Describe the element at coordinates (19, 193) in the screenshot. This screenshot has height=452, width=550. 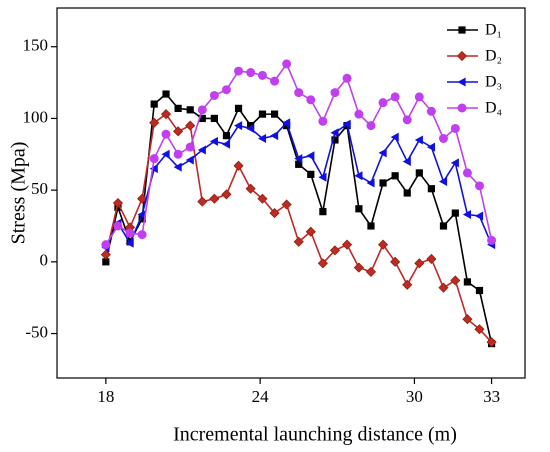
I see `y-axis-label: Stress (Mpa)` at that location.